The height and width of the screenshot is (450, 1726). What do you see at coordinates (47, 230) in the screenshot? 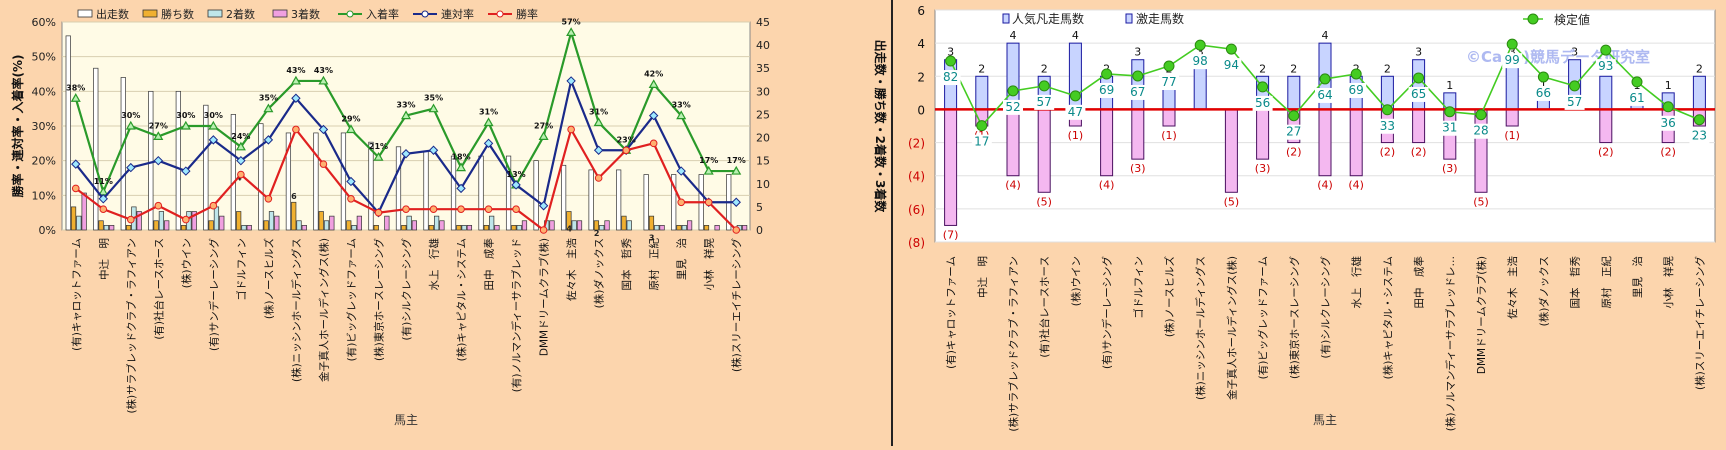
I see `y-tick-label: 0%` at bounding box center [47, 230].